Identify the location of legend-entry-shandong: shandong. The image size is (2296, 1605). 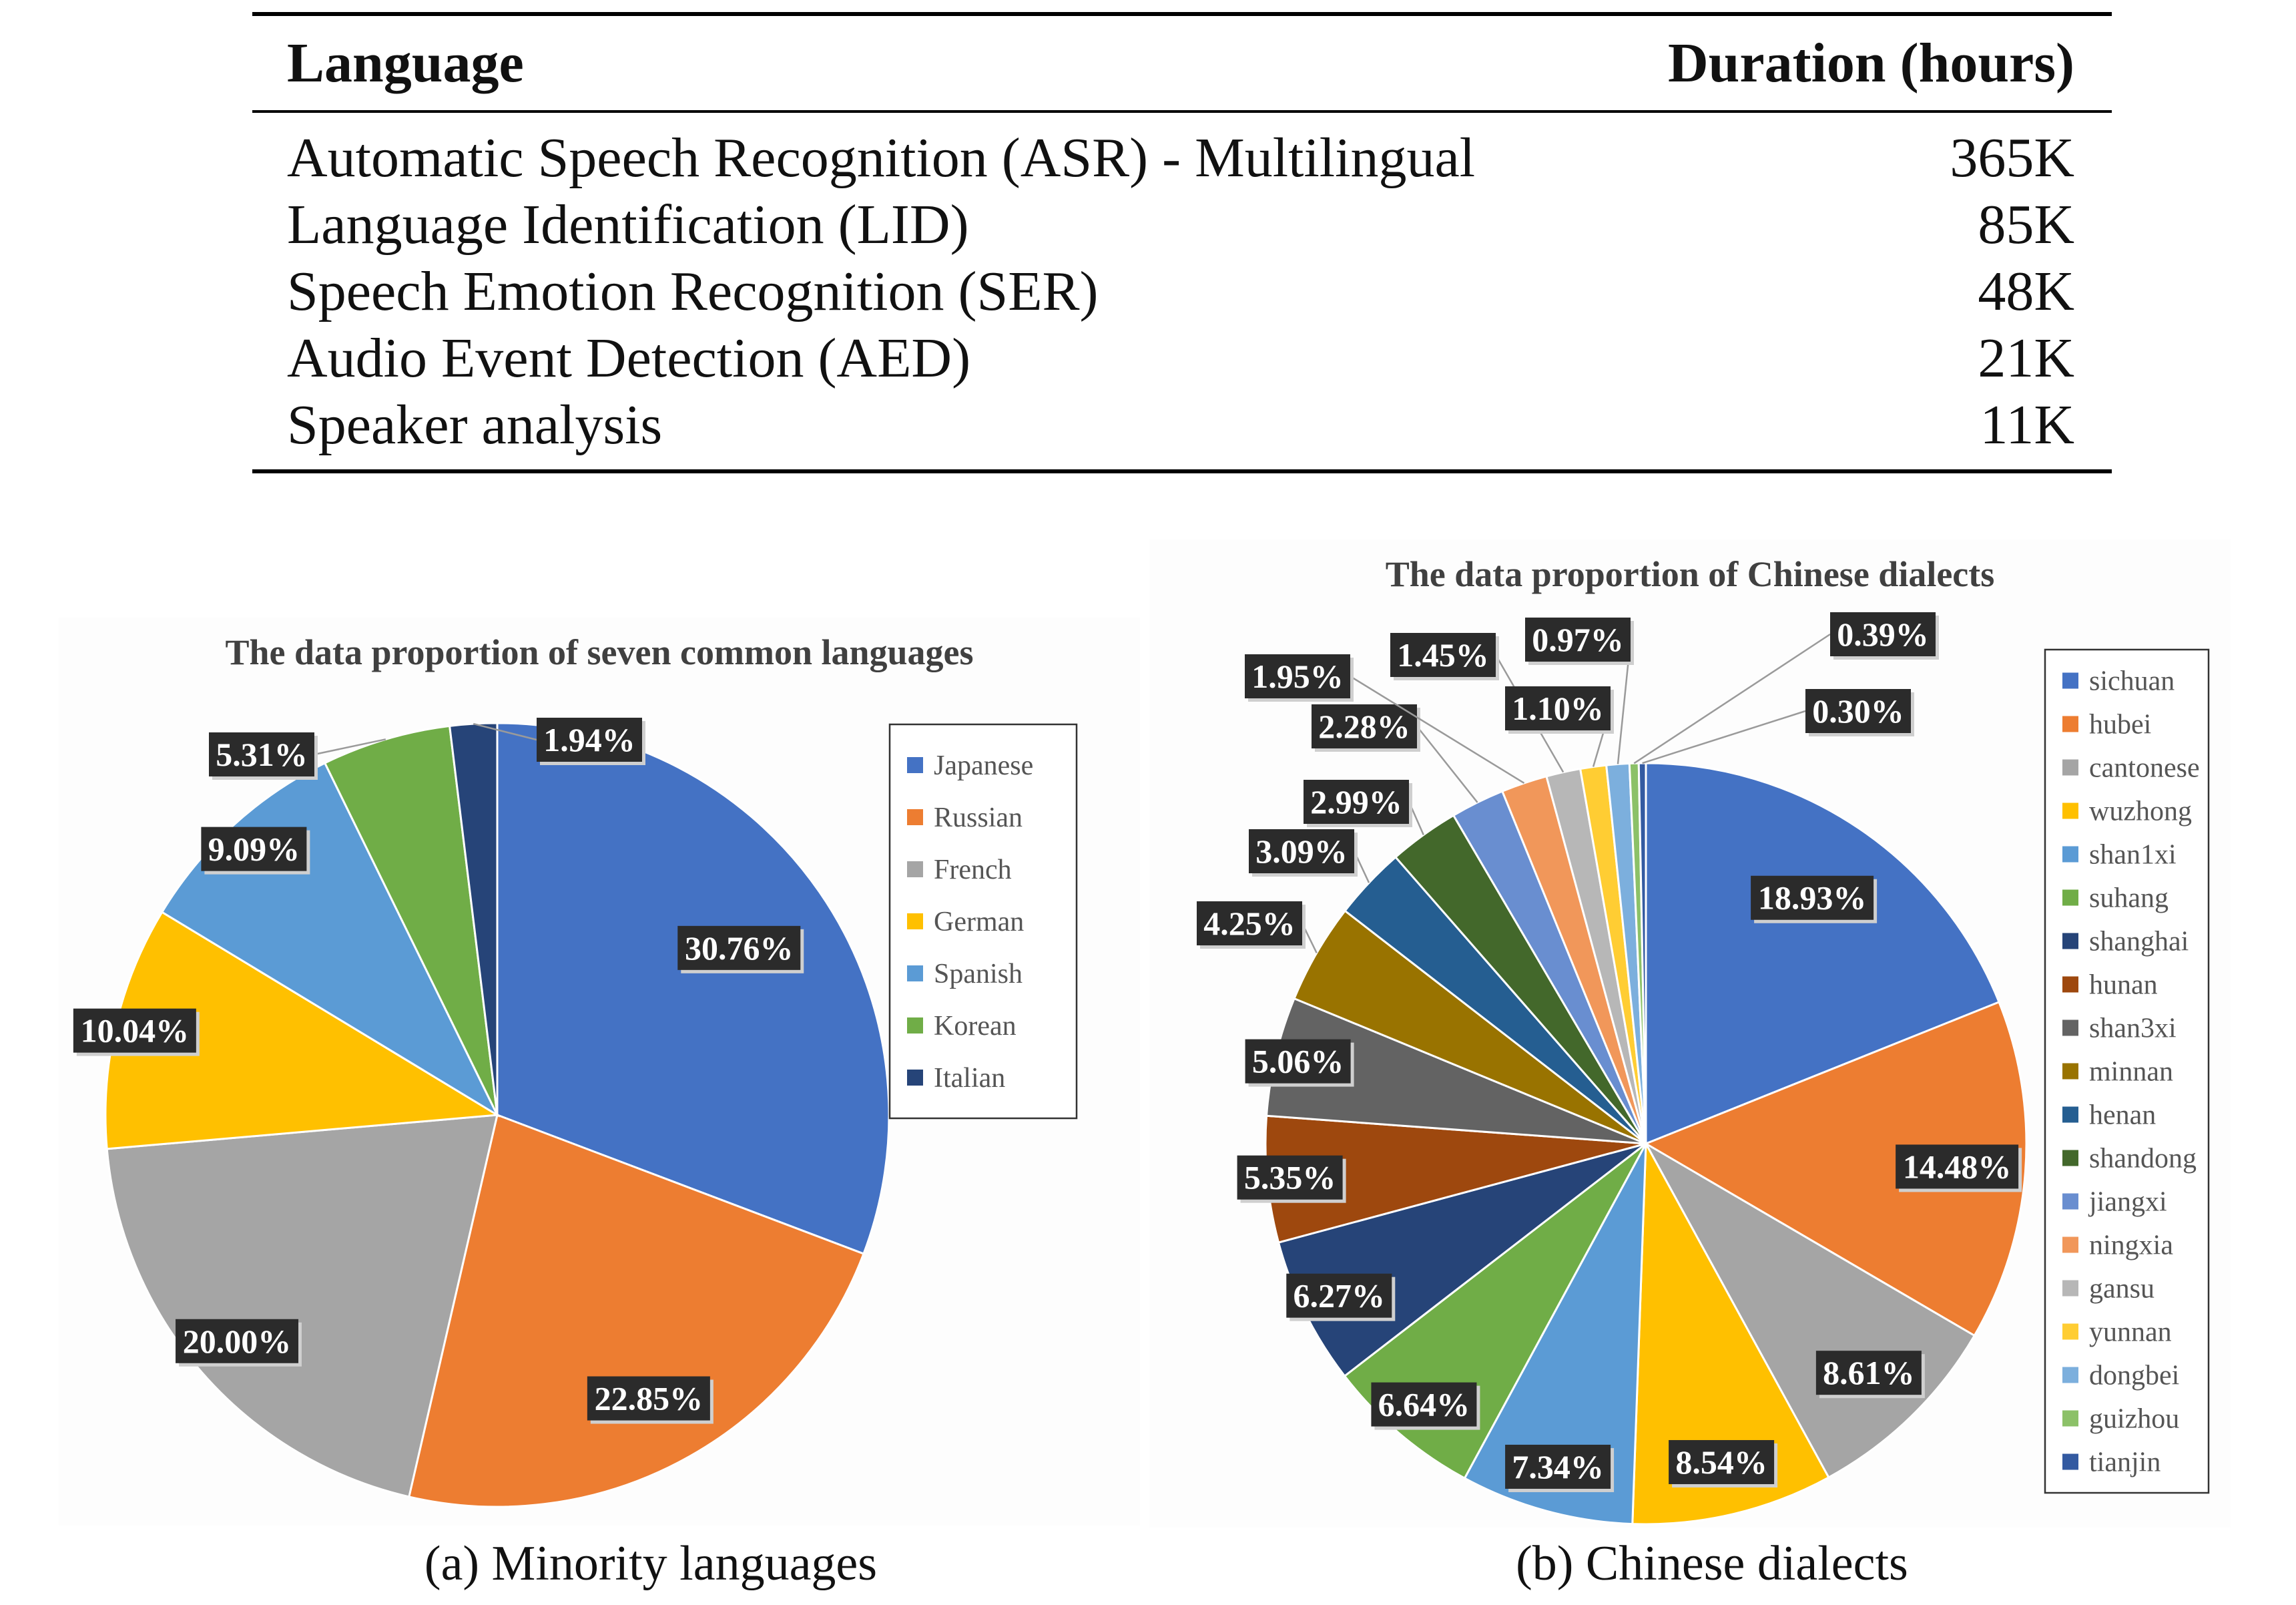
(2143, 1159).